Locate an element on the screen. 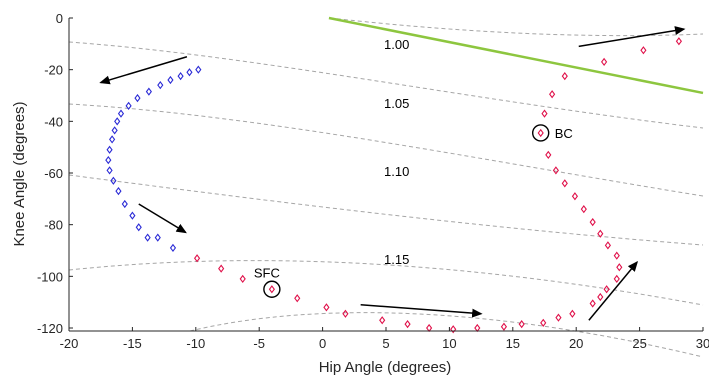 This screenshot has width=709, height=376. x-tick-label-9: 25 is located at coordinates (639, 343).